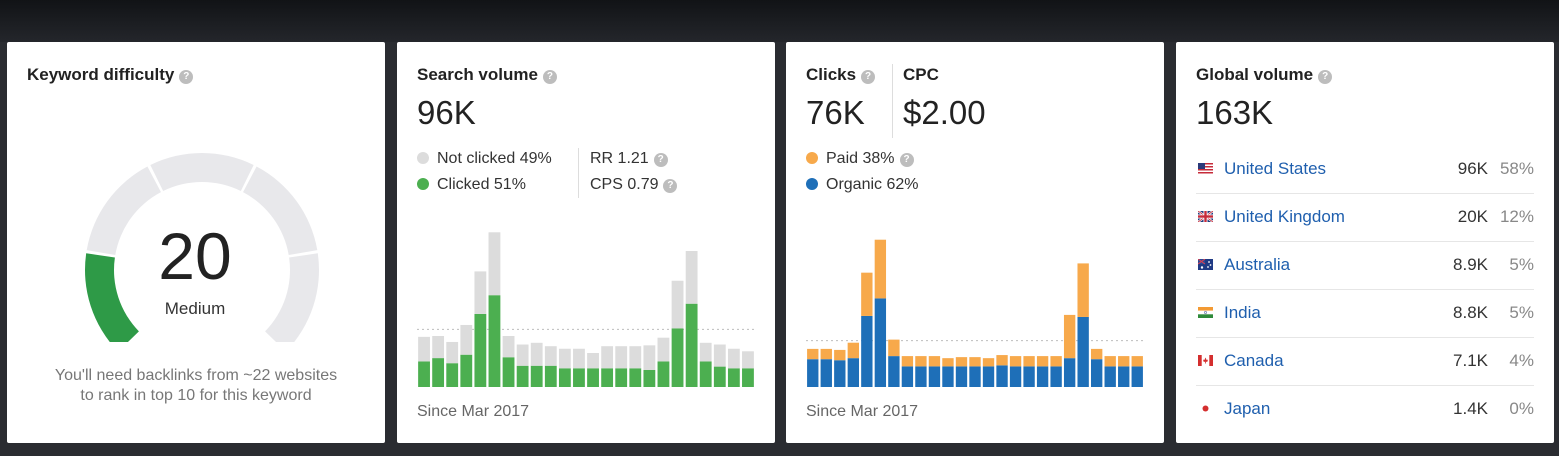 The image size is (1559, 456). What do you see at coordinates (1275, 168) in the screenshot?
I see `country-name: United States` at bounding box center [1275, 168].